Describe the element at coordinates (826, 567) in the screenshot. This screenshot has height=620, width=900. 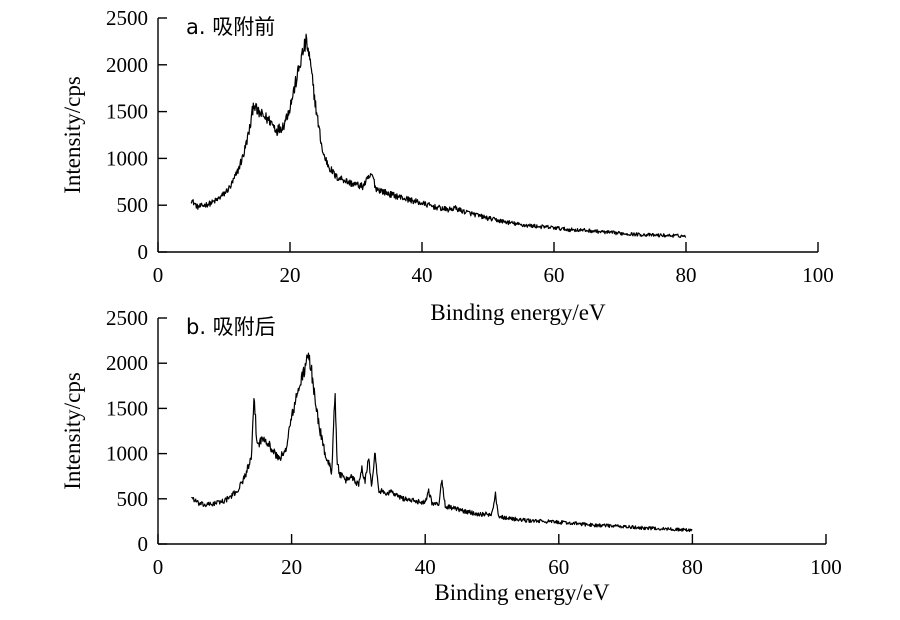
I see `x-tick-label-b: 100` at that location.